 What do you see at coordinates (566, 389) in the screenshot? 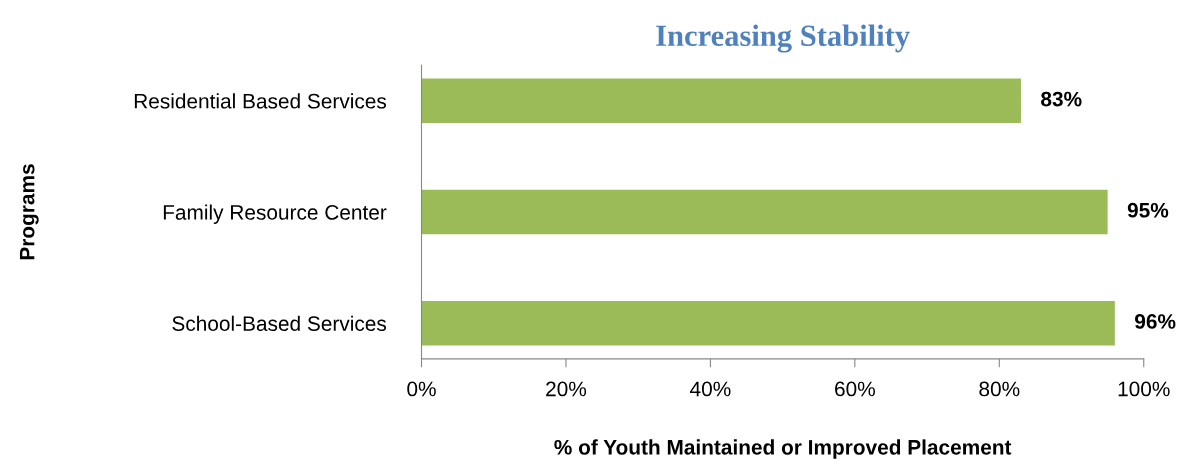
I see `x-tick-label: 20%` at bounding box center [566, 389].